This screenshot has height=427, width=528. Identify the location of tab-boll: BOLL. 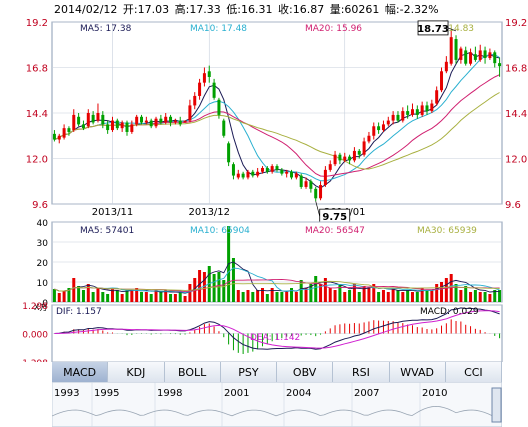
(192, 372).